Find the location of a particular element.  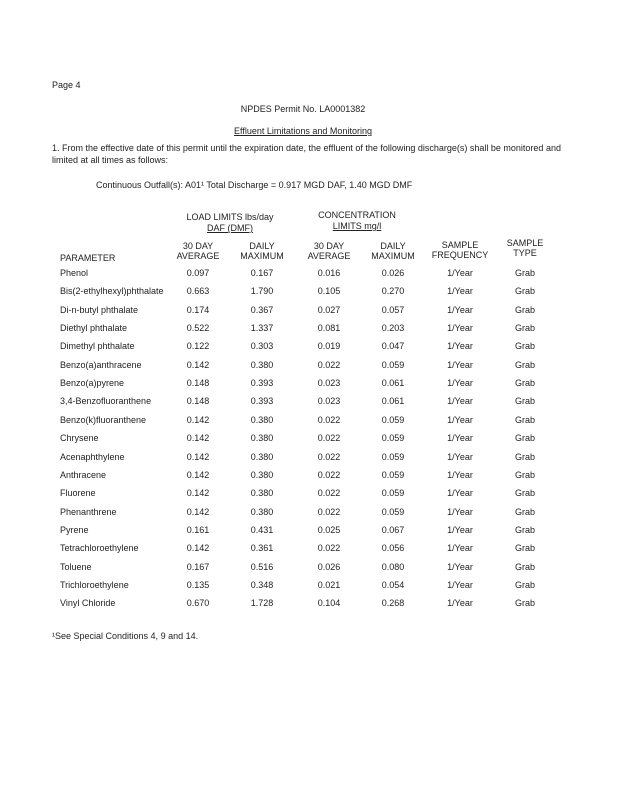

conc-daily-max: 0.057 is located at coordinates (393, 309).